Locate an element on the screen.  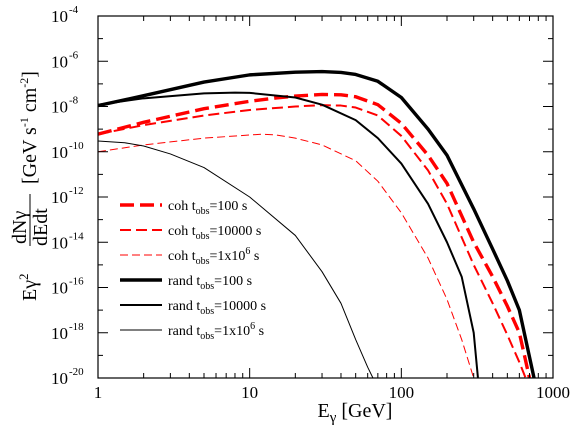
legend-label-2: coh tobs=1x106 s is located at coordinates (213, 256).